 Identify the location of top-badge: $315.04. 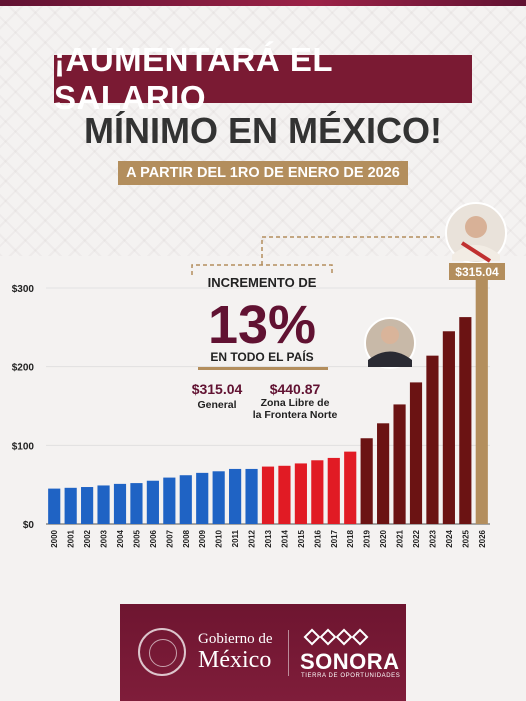
(477, 272).